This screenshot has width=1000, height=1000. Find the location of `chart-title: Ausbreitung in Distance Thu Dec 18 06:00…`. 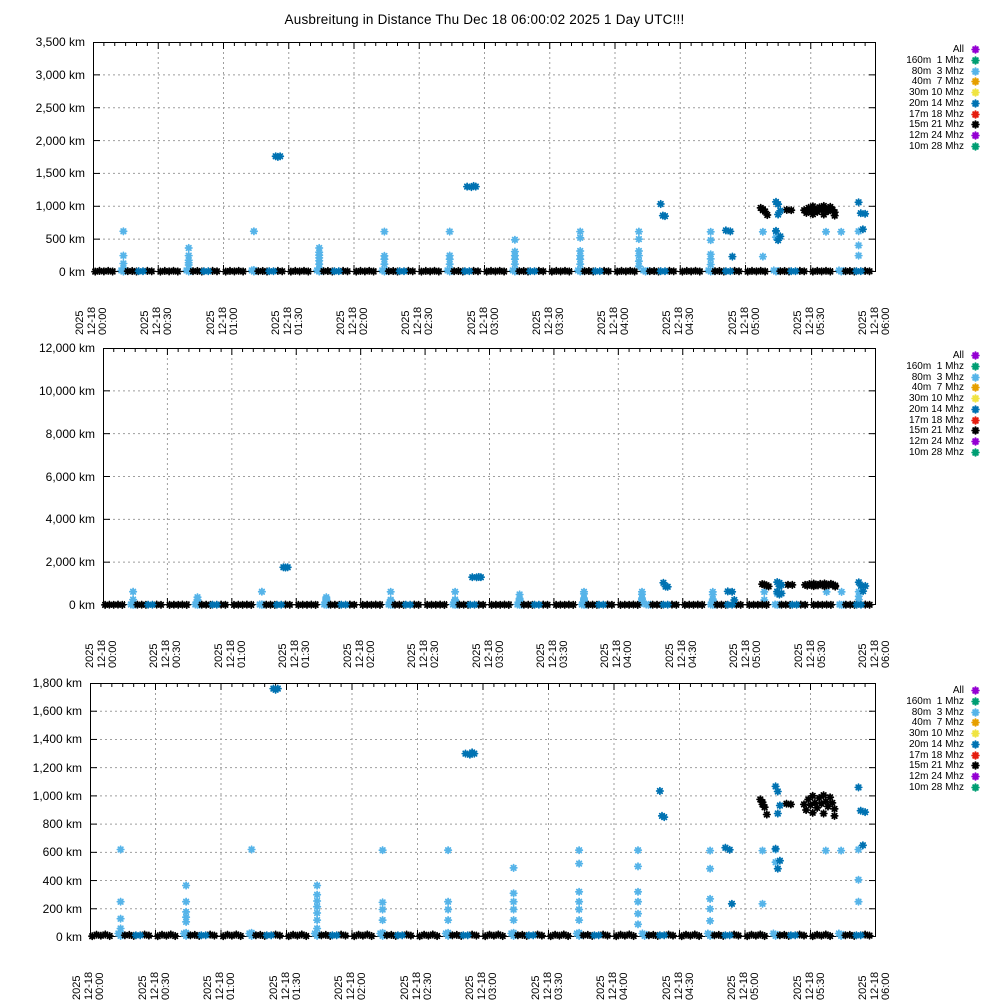

chart-title: Ausbreitung in Distance Thu Dec 18 06:00… is located at coordinates (484, 19).